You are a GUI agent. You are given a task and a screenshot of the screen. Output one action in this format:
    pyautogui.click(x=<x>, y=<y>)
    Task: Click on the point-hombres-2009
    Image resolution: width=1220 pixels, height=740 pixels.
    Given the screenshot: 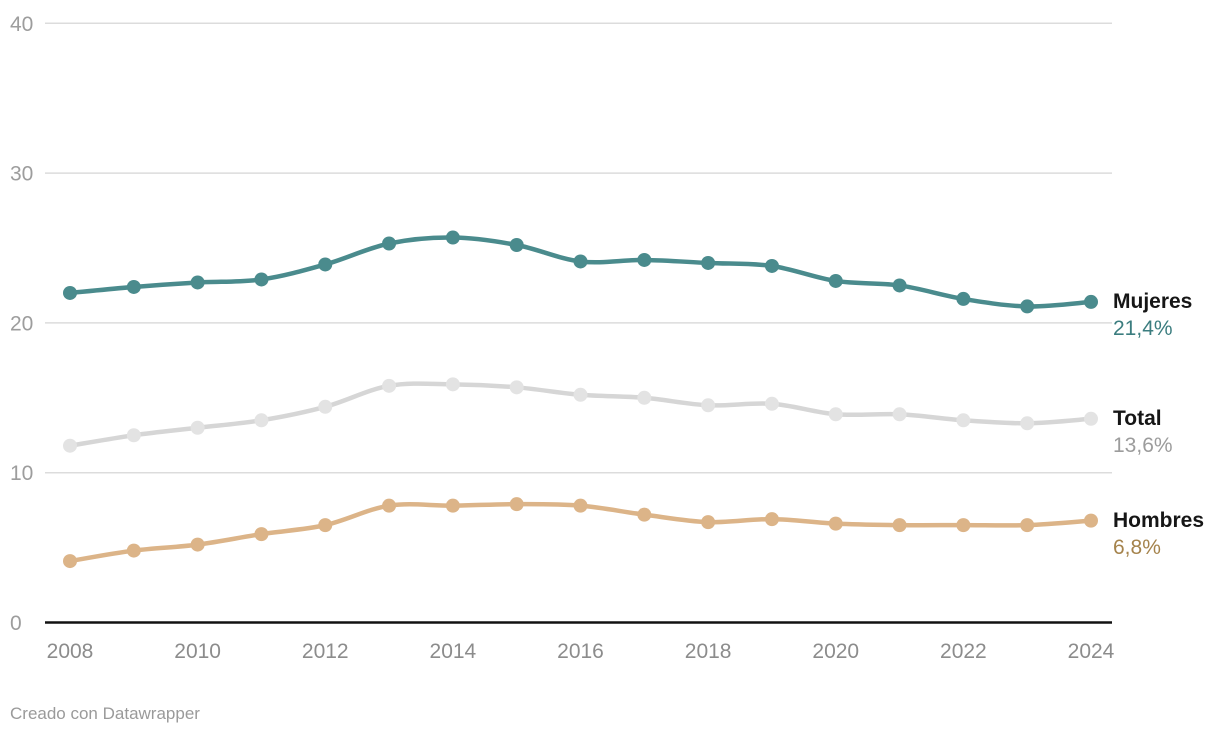 What is the action you would take?
    pyautogui.click(x=133, y=550)
    